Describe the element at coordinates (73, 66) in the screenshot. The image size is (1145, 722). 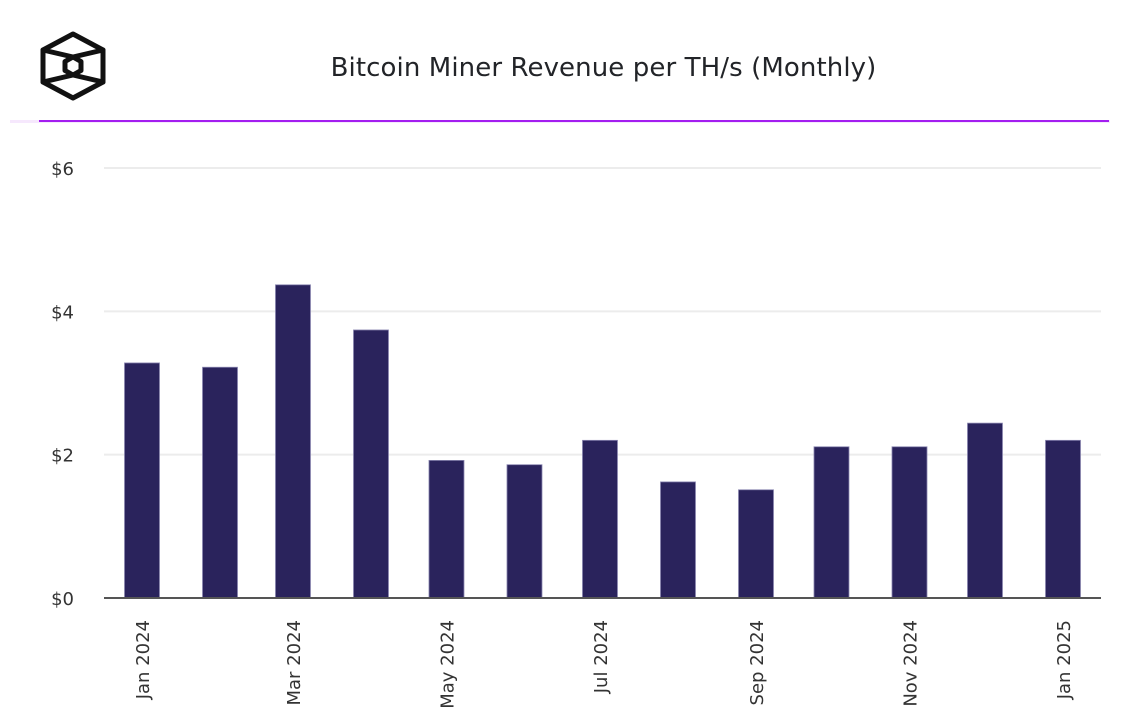
I see `hexagon-cube-logo-icon` at that location.